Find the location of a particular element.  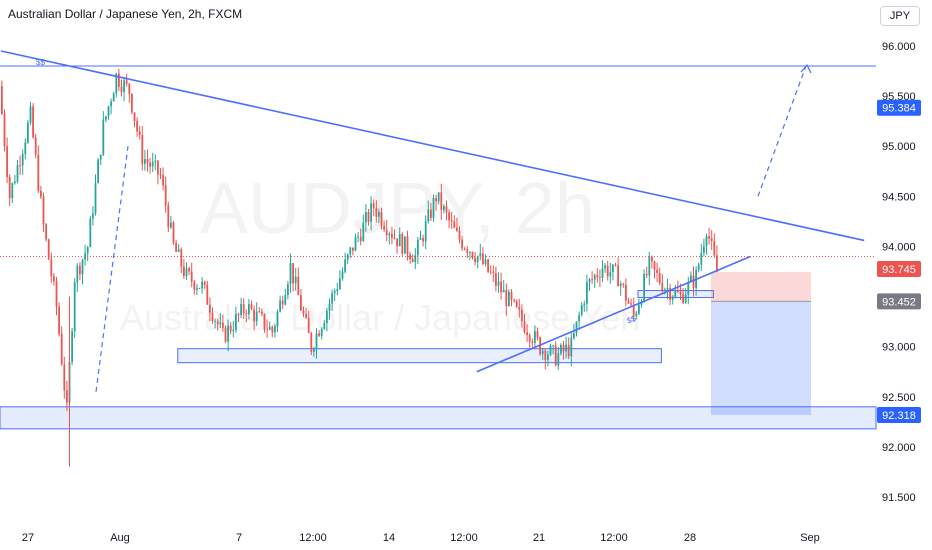

price-badge-label: 93.452 is located at coordinates (899, 302).